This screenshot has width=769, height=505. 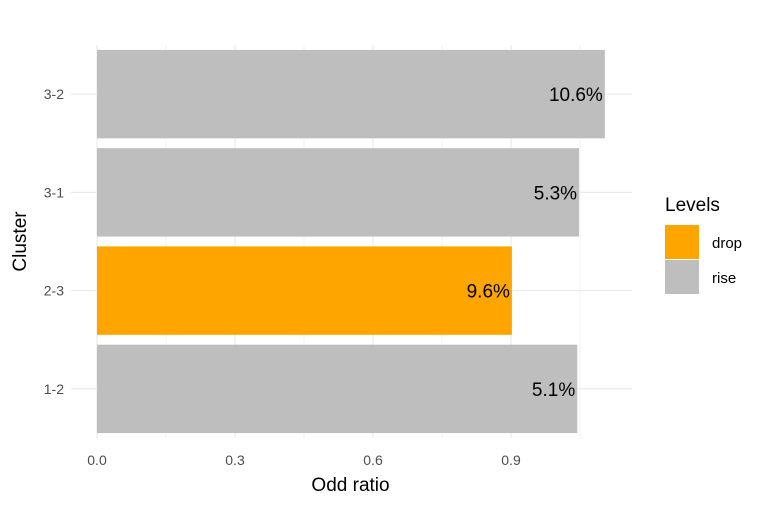 I want to click on bar-label-3-1: 5.3%, so click(x=555, y=193).